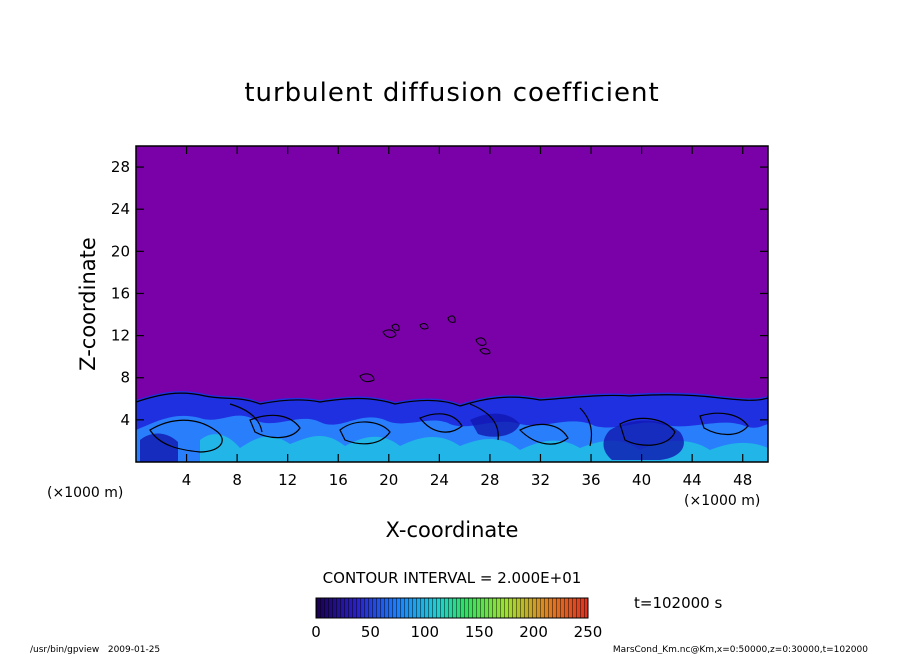  I want to click on z-tick-label: 16, so click(120, 293).